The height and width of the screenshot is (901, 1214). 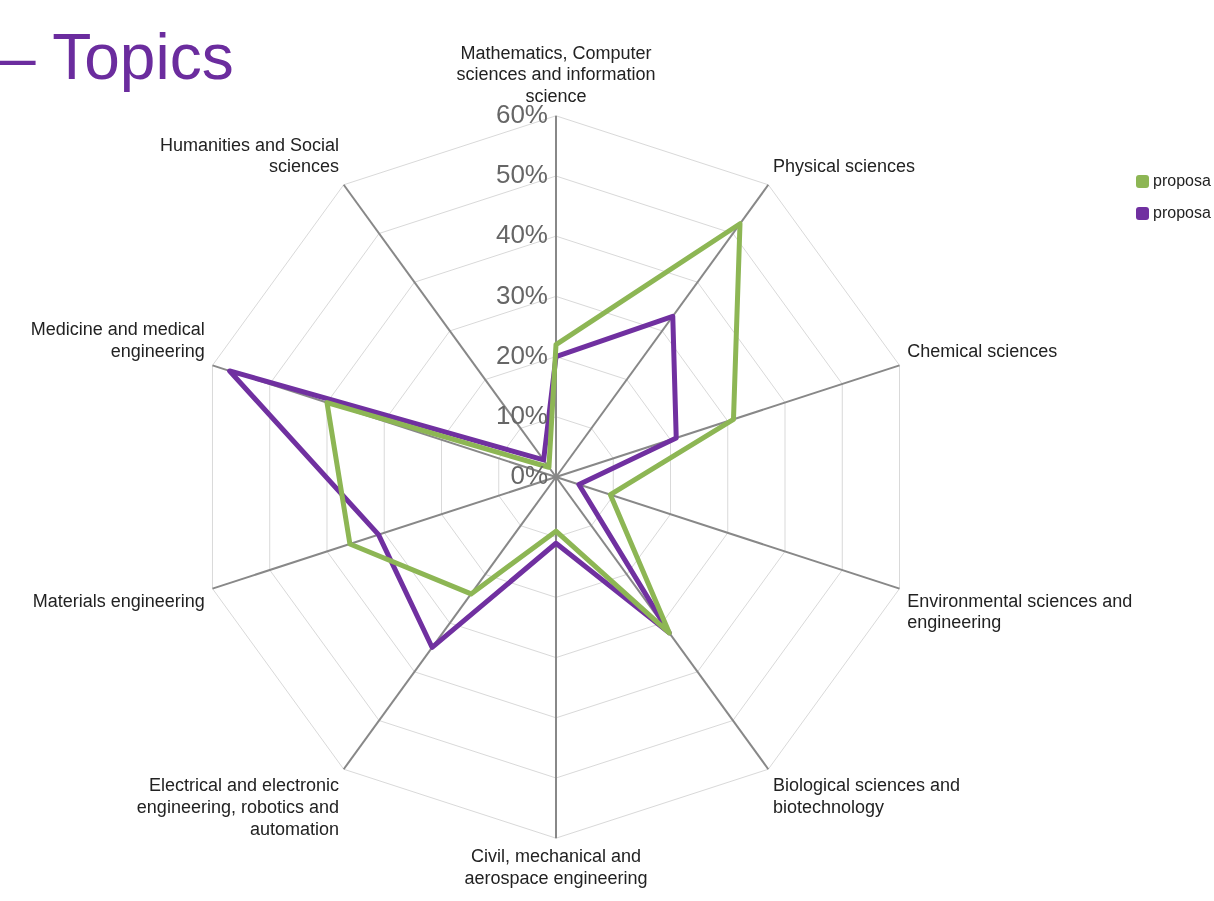 I want to click on spoke-label: Civil, mechanical and aerospace engineering, so click(x=556, y=866).